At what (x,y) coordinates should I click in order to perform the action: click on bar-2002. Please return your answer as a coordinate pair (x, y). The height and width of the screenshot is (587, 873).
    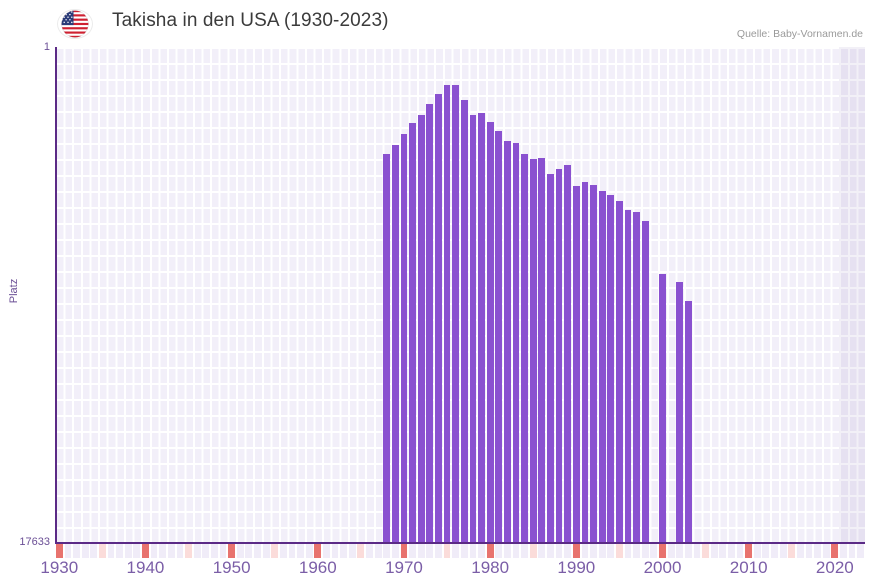
    Looking at the image, I should click on (680, 412).